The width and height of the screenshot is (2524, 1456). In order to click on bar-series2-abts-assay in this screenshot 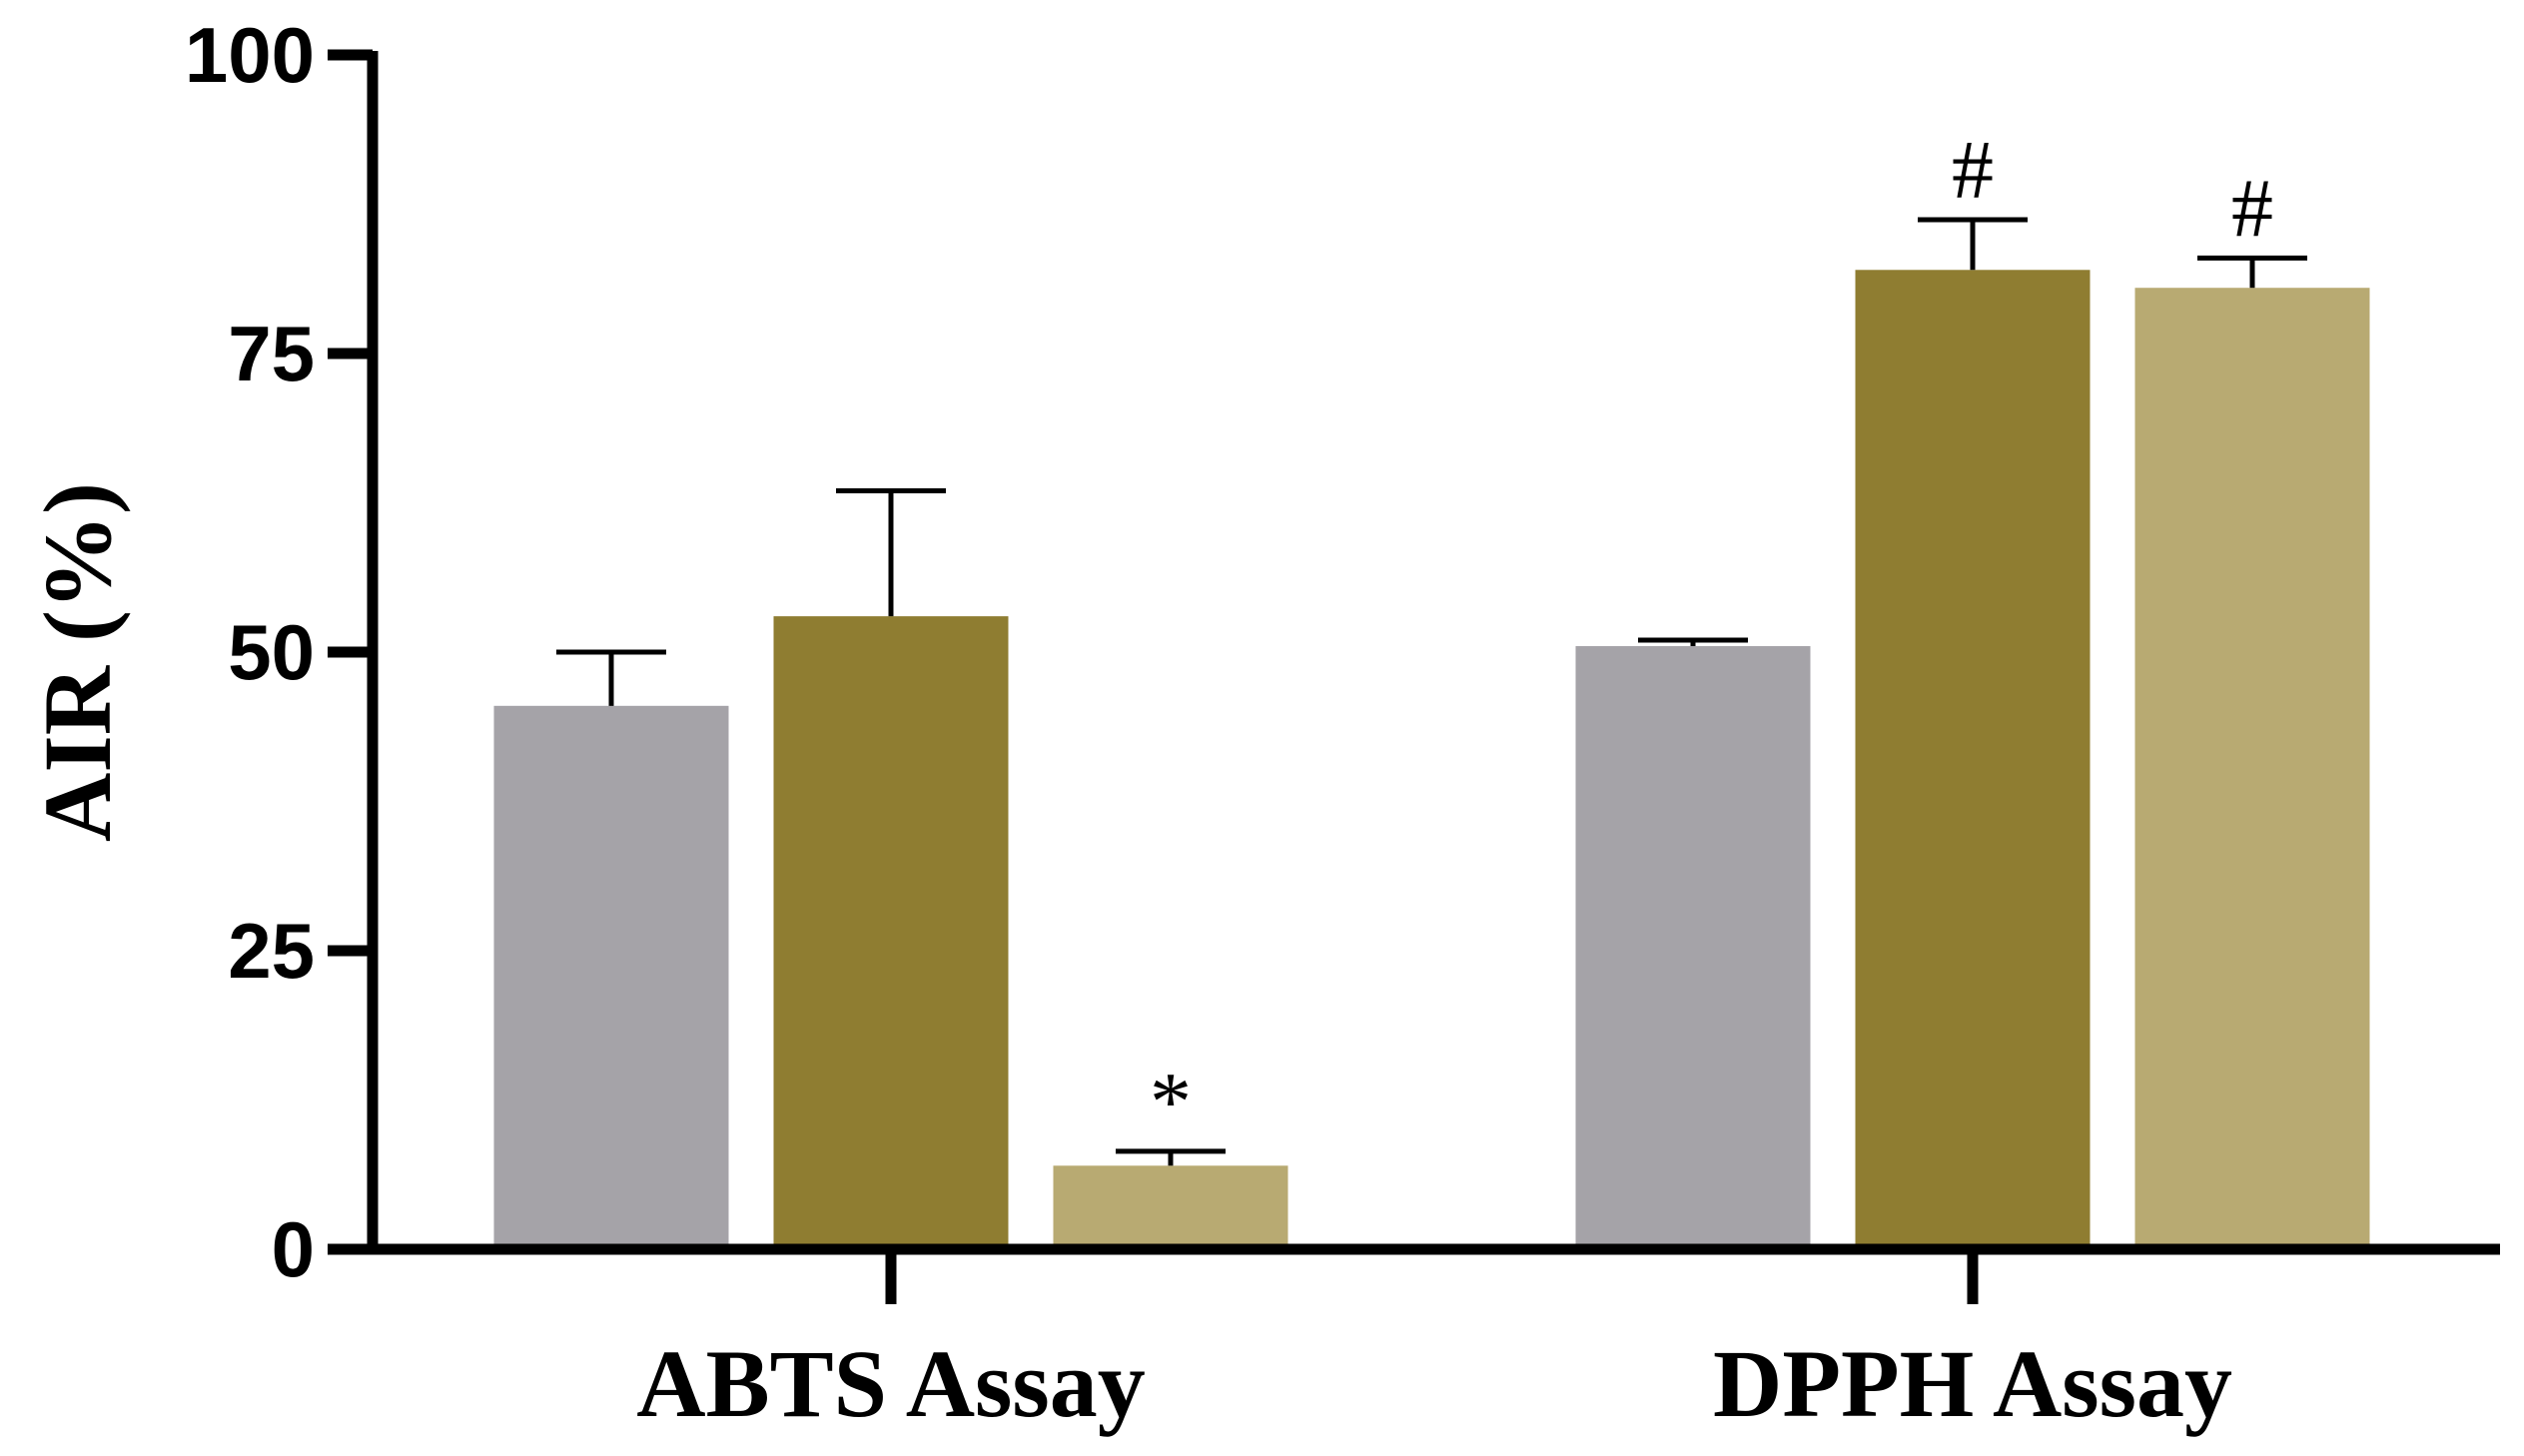, I will do `click(891, 932)`.